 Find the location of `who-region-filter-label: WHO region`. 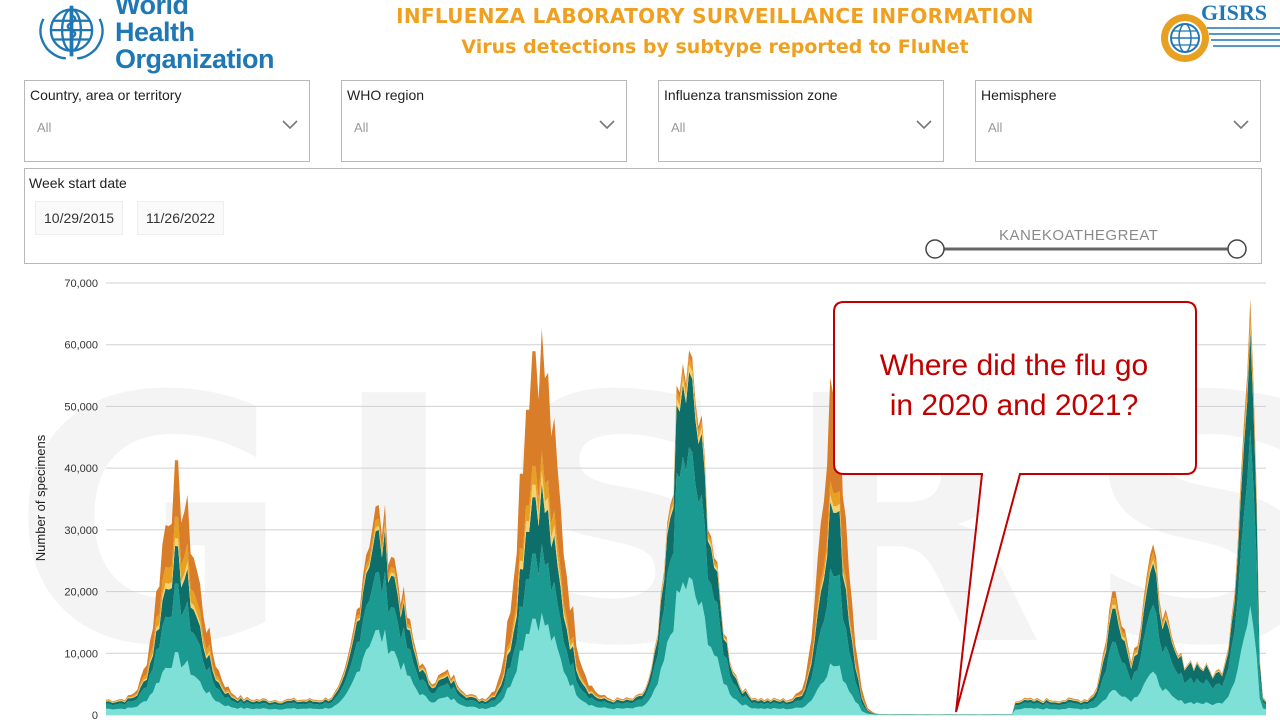

who-region-filter-label: WHO region is located at coordinates (386, 95).